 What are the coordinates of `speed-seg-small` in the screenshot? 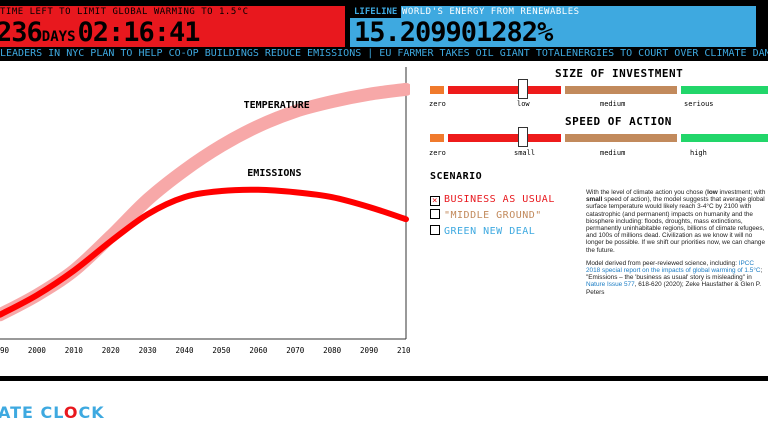 It's located at (504, 138).